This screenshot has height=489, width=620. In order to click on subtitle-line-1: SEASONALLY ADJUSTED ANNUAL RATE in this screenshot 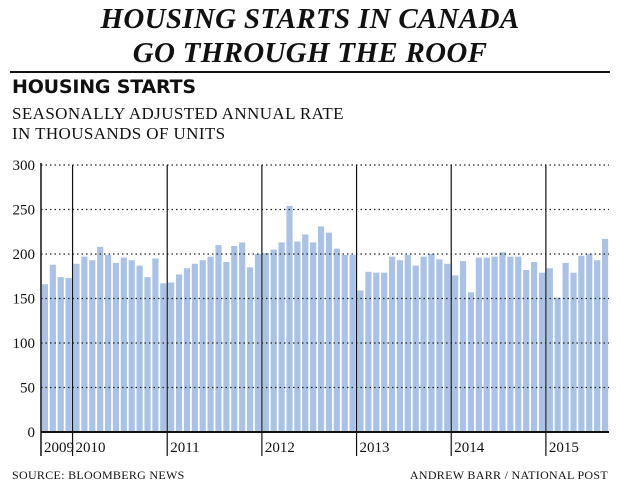, I will do `click(178, 113)`.